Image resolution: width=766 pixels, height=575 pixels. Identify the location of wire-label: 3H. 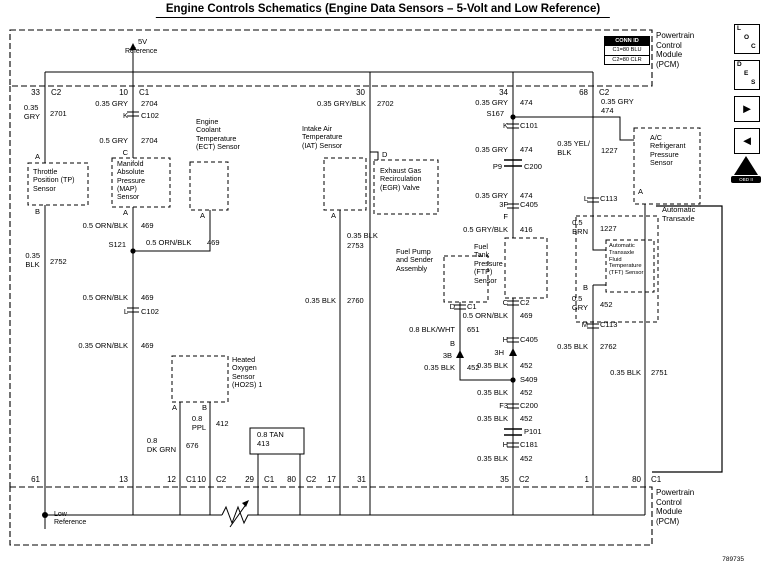
(499, 352).